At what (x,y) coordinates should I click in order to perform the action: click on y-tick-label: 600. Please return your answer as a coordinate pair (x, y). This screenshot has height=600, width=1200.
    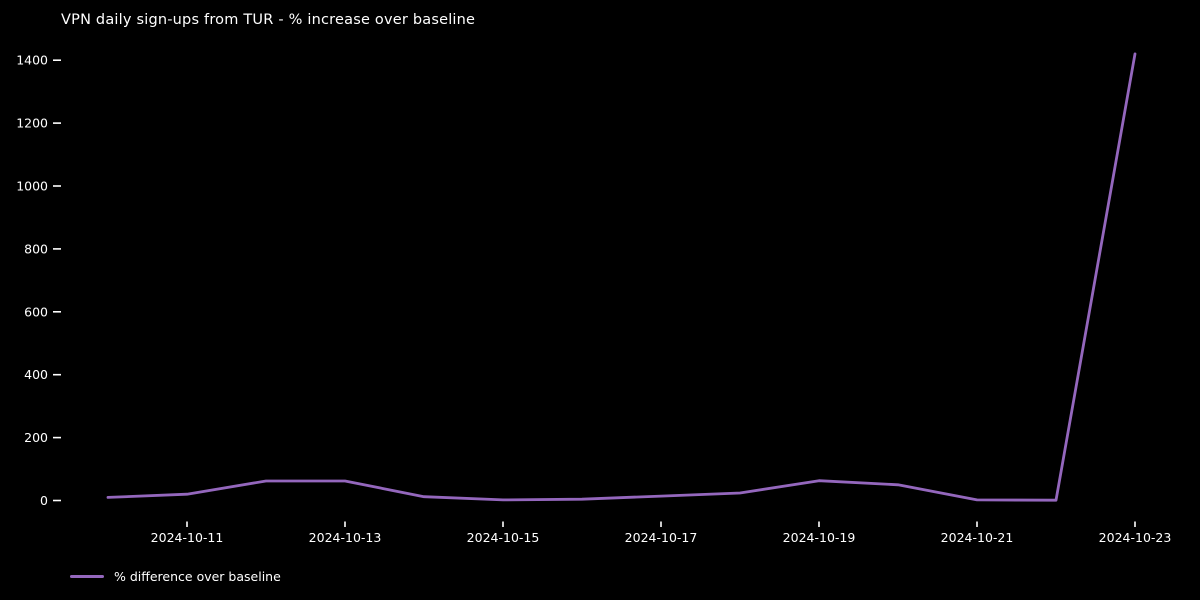
    Looking at the image, I should click on (36, 311).